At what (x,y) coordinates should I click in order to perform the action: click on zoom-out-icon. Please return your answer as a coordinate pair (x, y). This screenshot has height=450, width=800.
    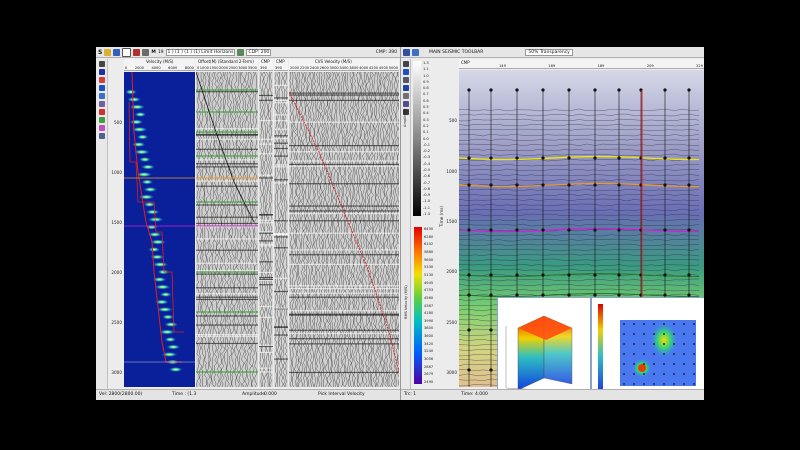
    Looking at the image, I should click on (101, 88).